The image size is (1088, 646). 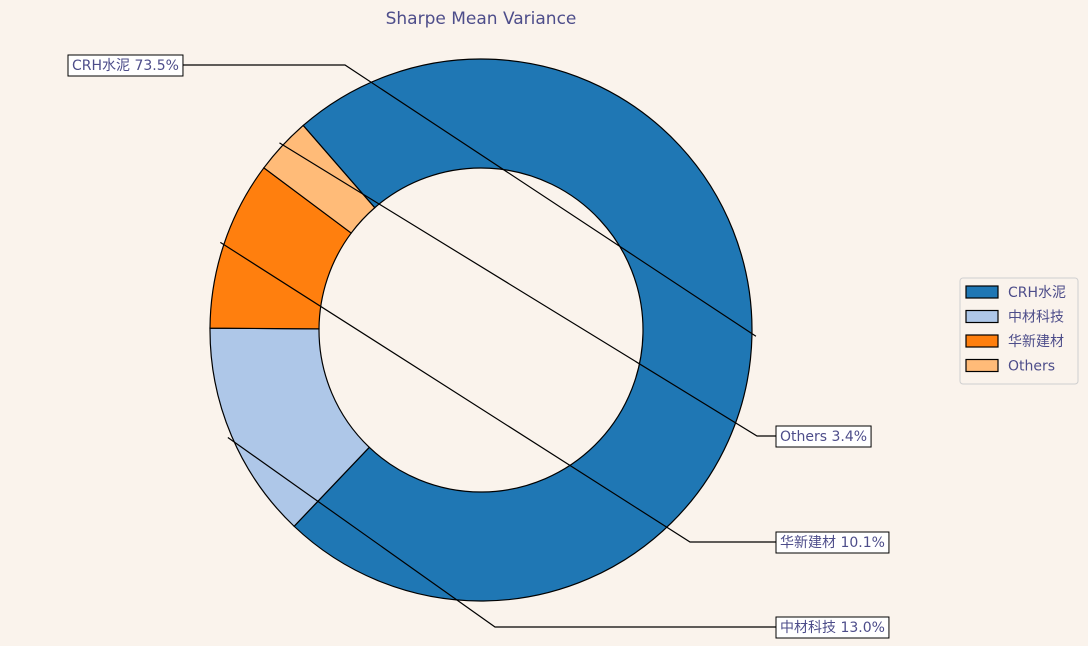 I want to click on legend-item-crh: CRH水泥, so click(x=1015, y=293).